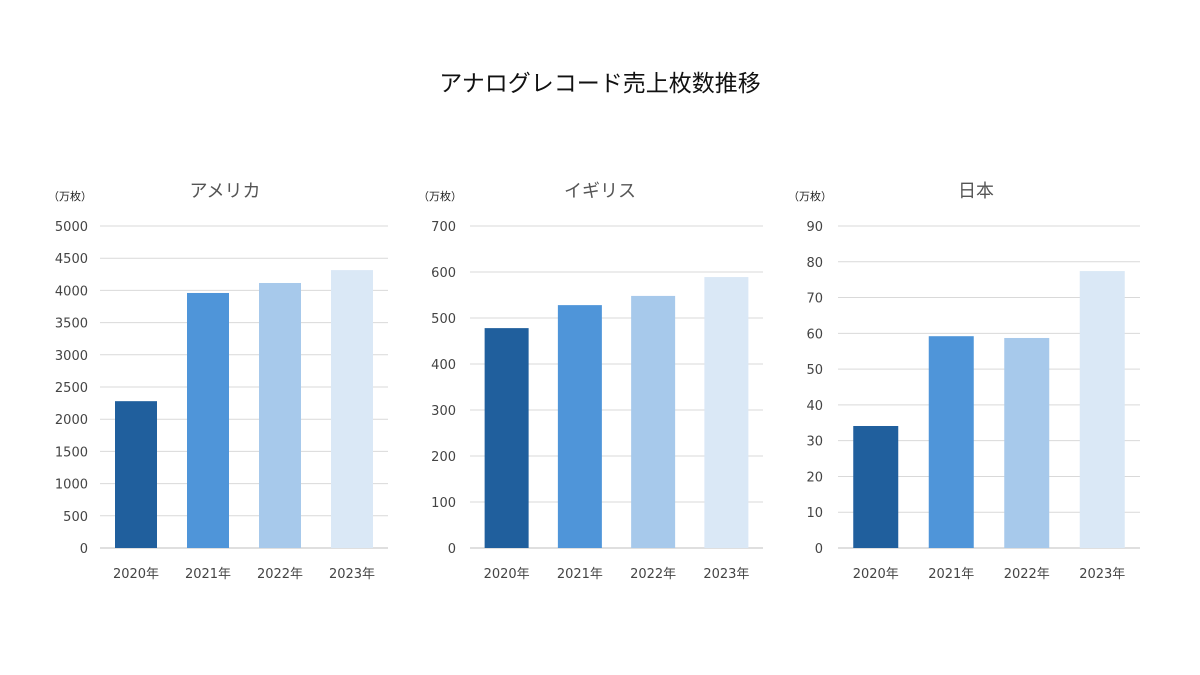 Image resolution: width=1200 pixels, height=675 pixels. I want to click on y-tick-label: 4000, so click(71, 291).